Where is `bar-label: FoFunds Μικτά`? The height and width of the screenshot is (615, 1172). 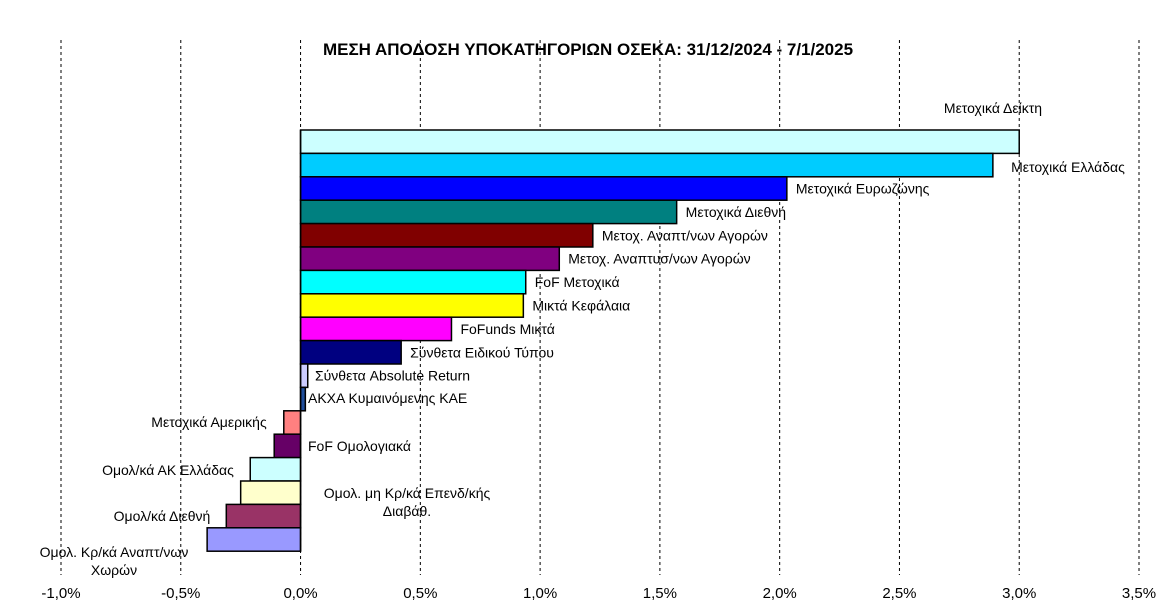
bar-label: FoFunds Μικτά is located at coordinates (507, 329).